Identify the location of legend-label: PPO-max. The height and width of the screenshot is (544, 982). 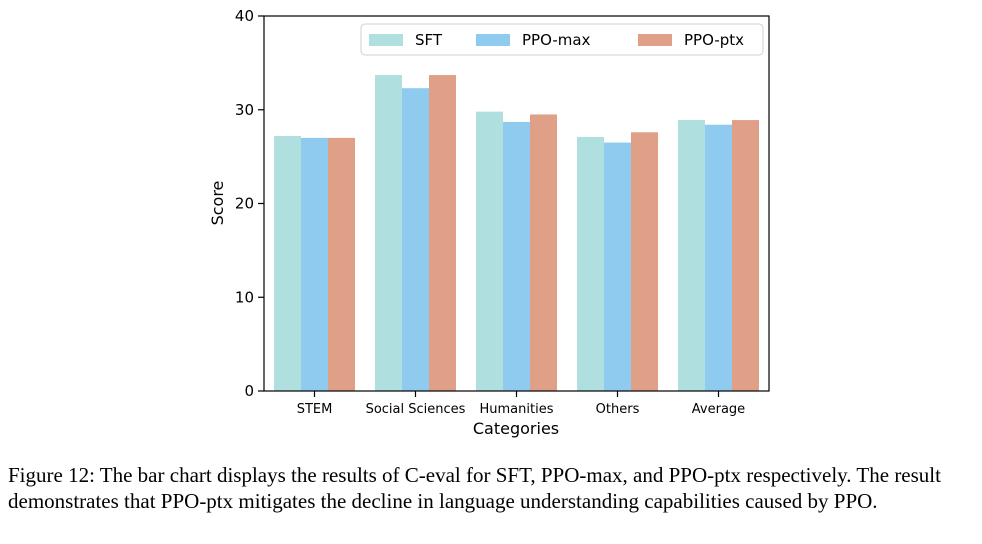
(556, 40).